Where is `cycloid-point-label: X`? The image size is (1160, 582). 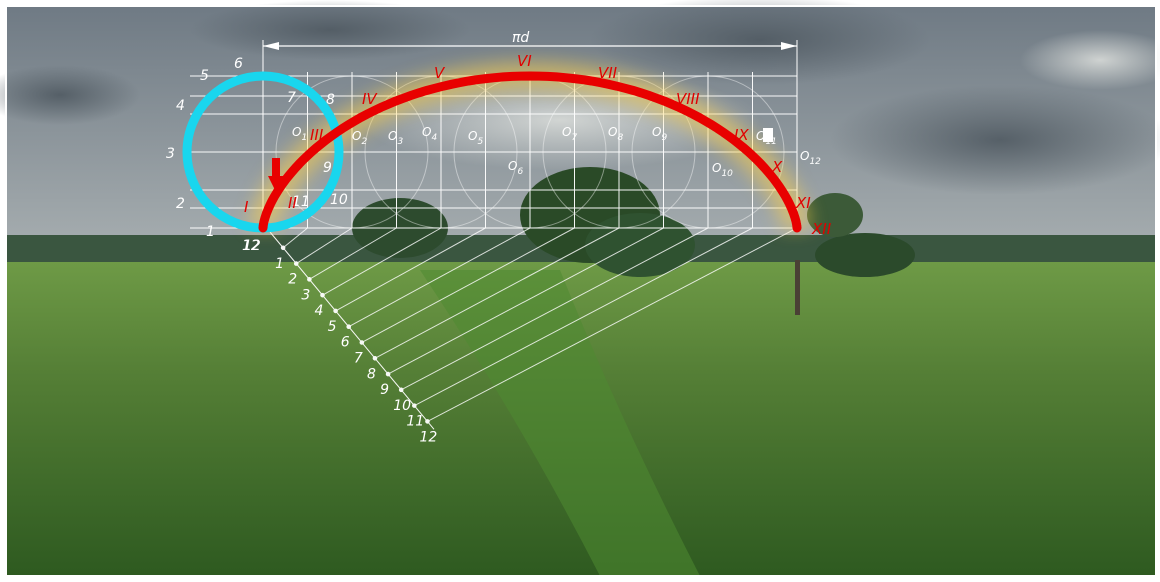
cycloid-point-label: X is located at coordinates (777, 167).